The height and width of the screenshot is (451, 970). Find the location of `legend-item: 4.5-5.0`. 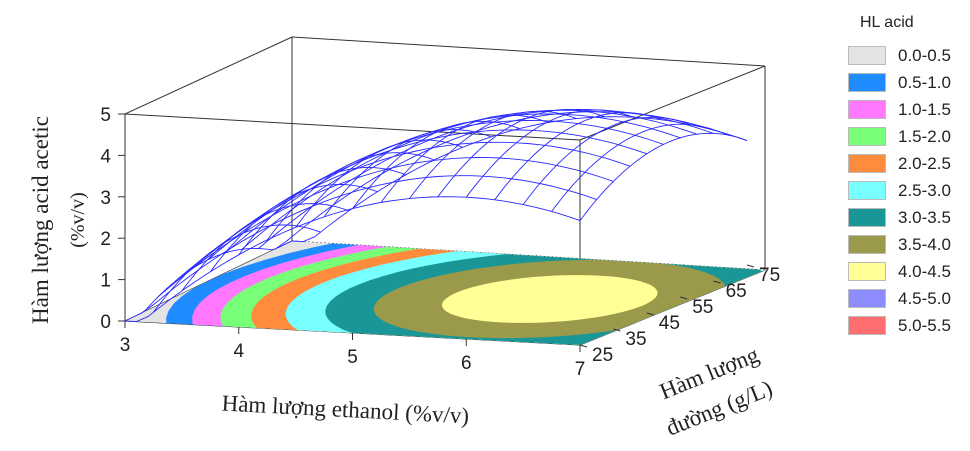

legend-item: 4.5-5.0 is located at coordinates (907, 298).